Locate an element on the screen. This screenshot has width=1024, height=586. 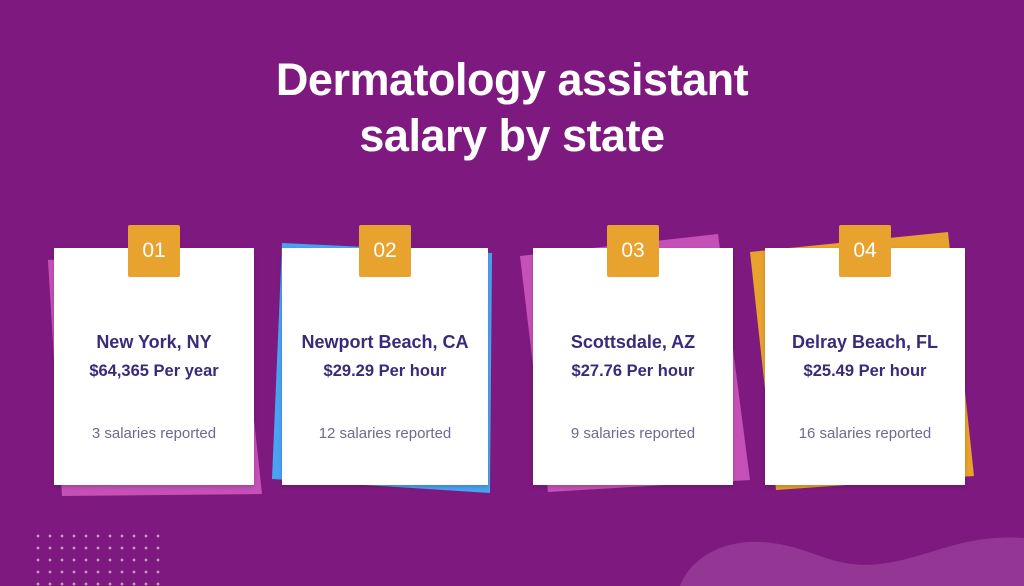
card-reported-count: 16 salaries reported is located at coordinates (865, 433).